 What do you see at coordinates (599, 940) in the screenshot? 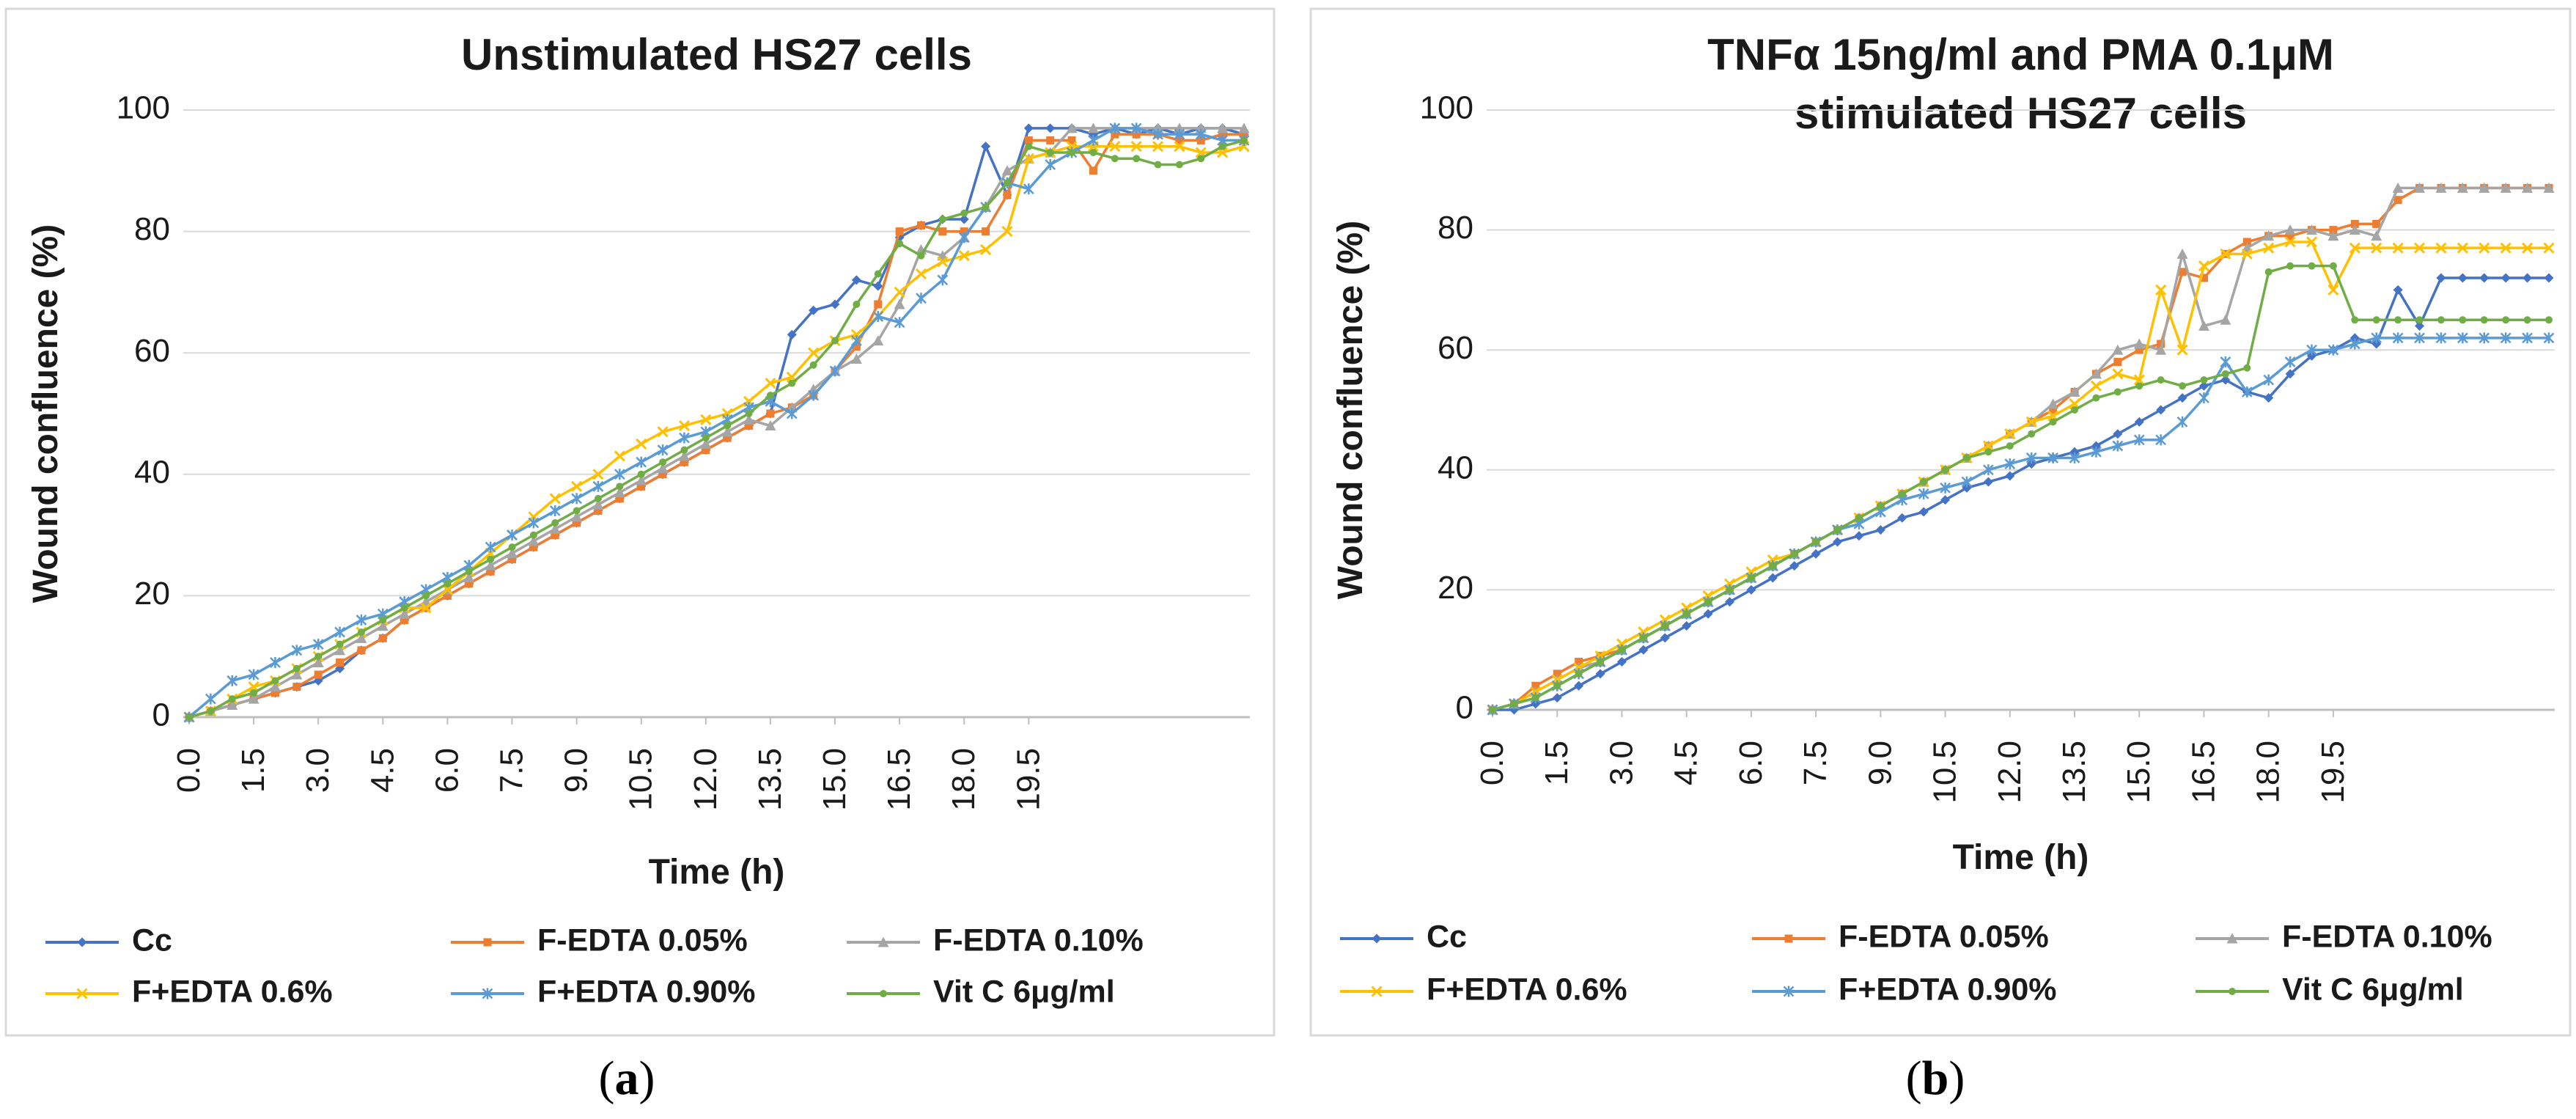
I see `legend-item-f-edta-0-05: F-EDTA 0.05%` at bounding box center [599, 940].